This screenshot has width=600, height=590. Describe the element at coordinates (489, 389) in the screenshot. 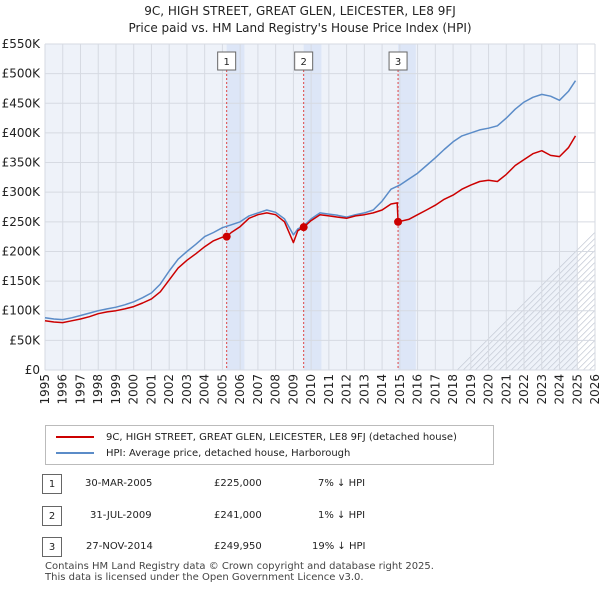

I see `x-tick-label: 2020` at that location.